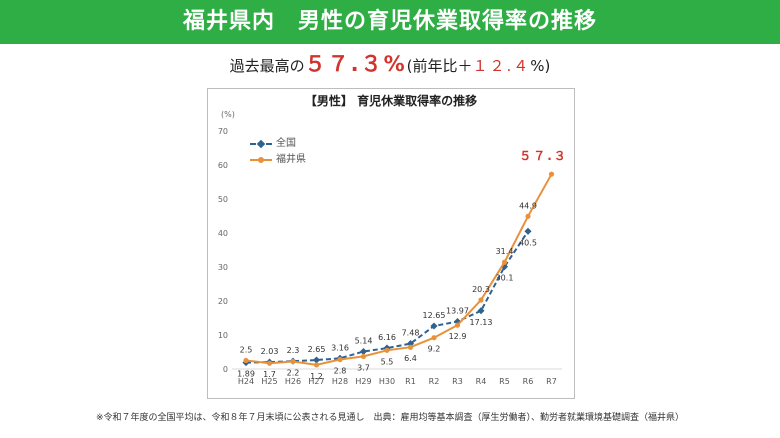  Describe the element at coordinates (293, 373) in the screenshot. I see `data-label: 2.2` at that location.